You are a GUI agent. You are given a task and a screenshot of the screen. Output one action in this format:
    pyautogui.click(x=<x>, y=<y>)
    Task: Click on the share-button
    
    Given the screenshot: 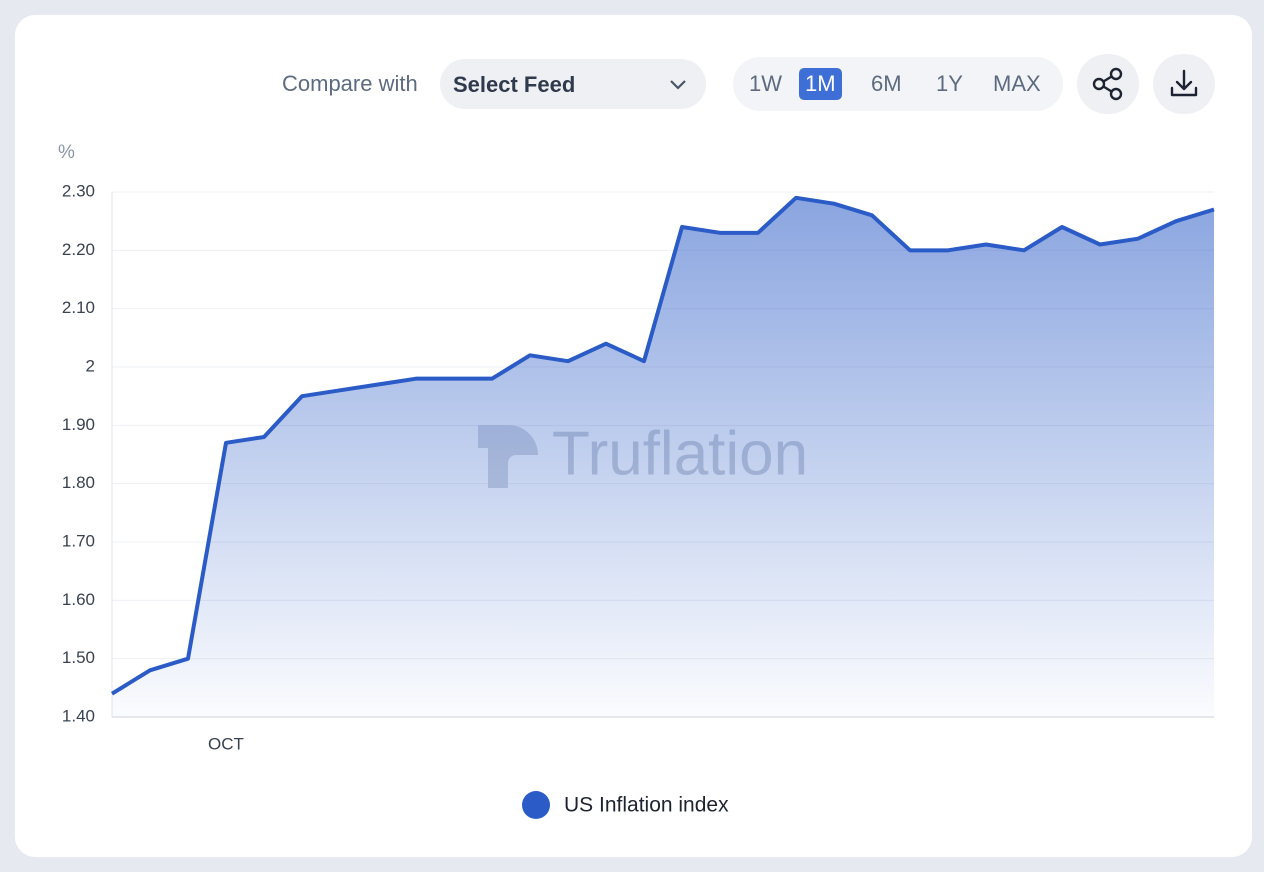 What is the action you would take?
    pyautogui.click(x=1108, y=84)
    